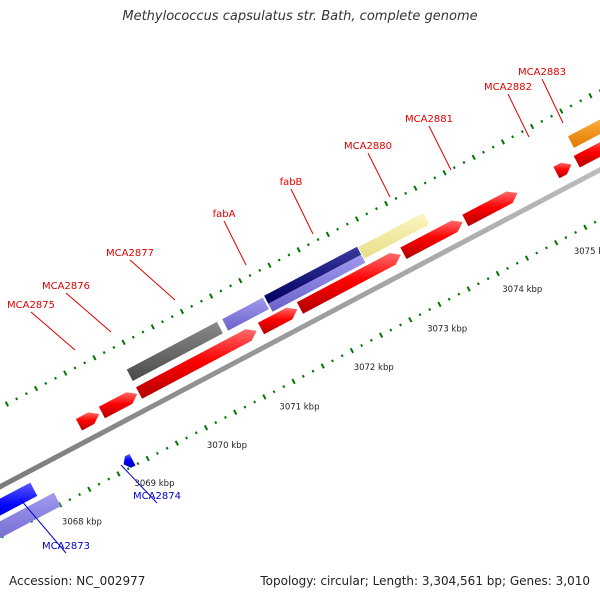  I want to click on scale-label: 3070 kbp, so click(227, 446).